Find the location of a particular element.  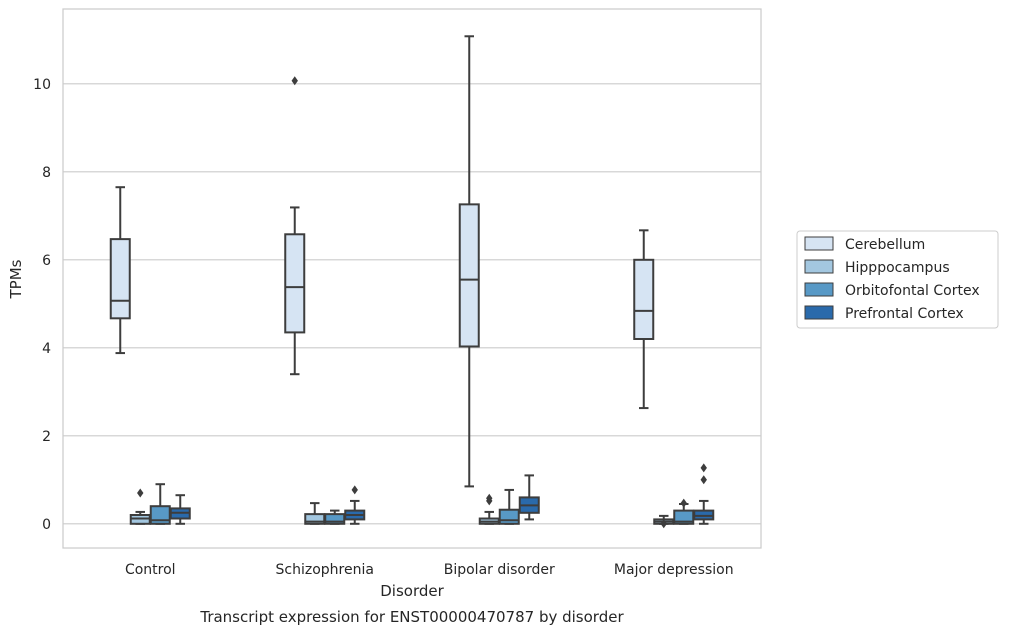

x-axis-label: Disorder is located at coordinates (412, 591).